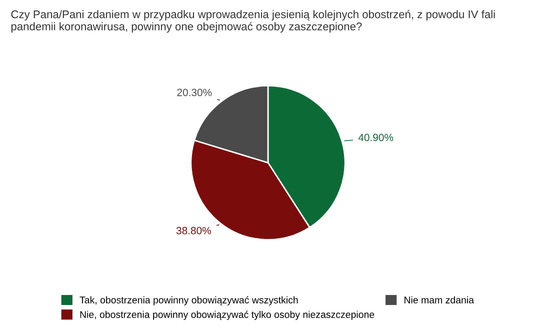 The image size is (536, 332). What do you see at coordinates (439, 300) in the screenshot?
I see `legend-label: Nie mam zdania` at bounding box center [439, 300].